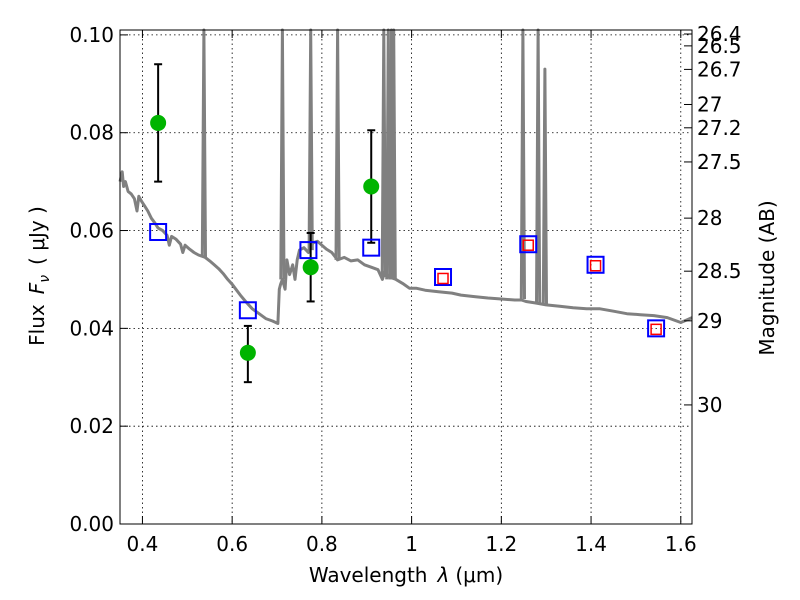 The width and height of the screenshot is (800, 600). Describe the element at coordinates (91, 426) in the screenshot. I see `y-tick-label: 0.02` at that location.